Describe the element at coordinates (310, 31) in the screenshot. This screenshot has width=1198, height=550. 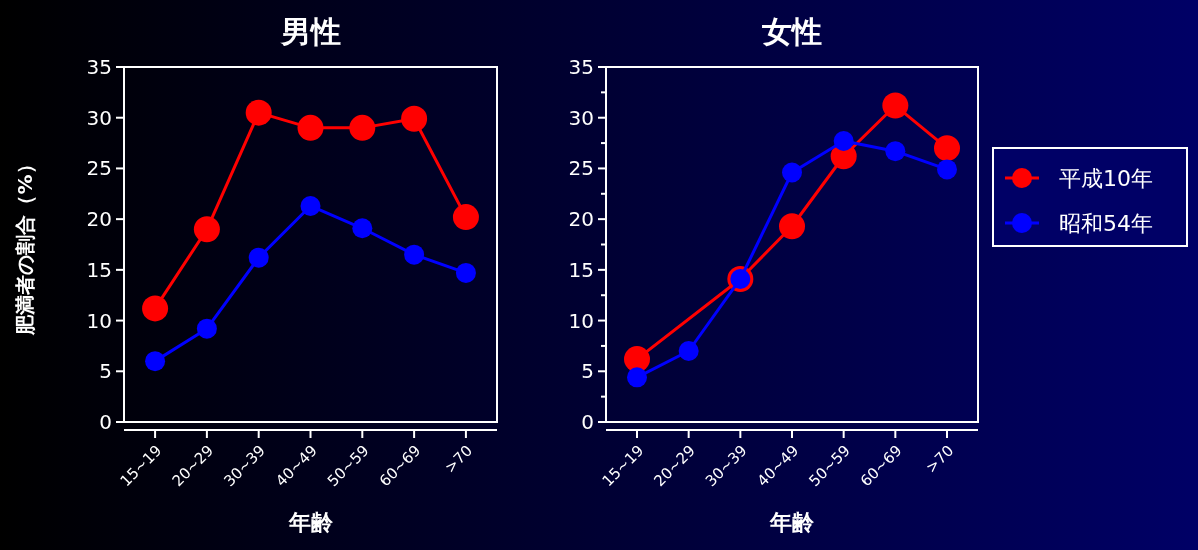
I see `chart-title: 男性` at that location.